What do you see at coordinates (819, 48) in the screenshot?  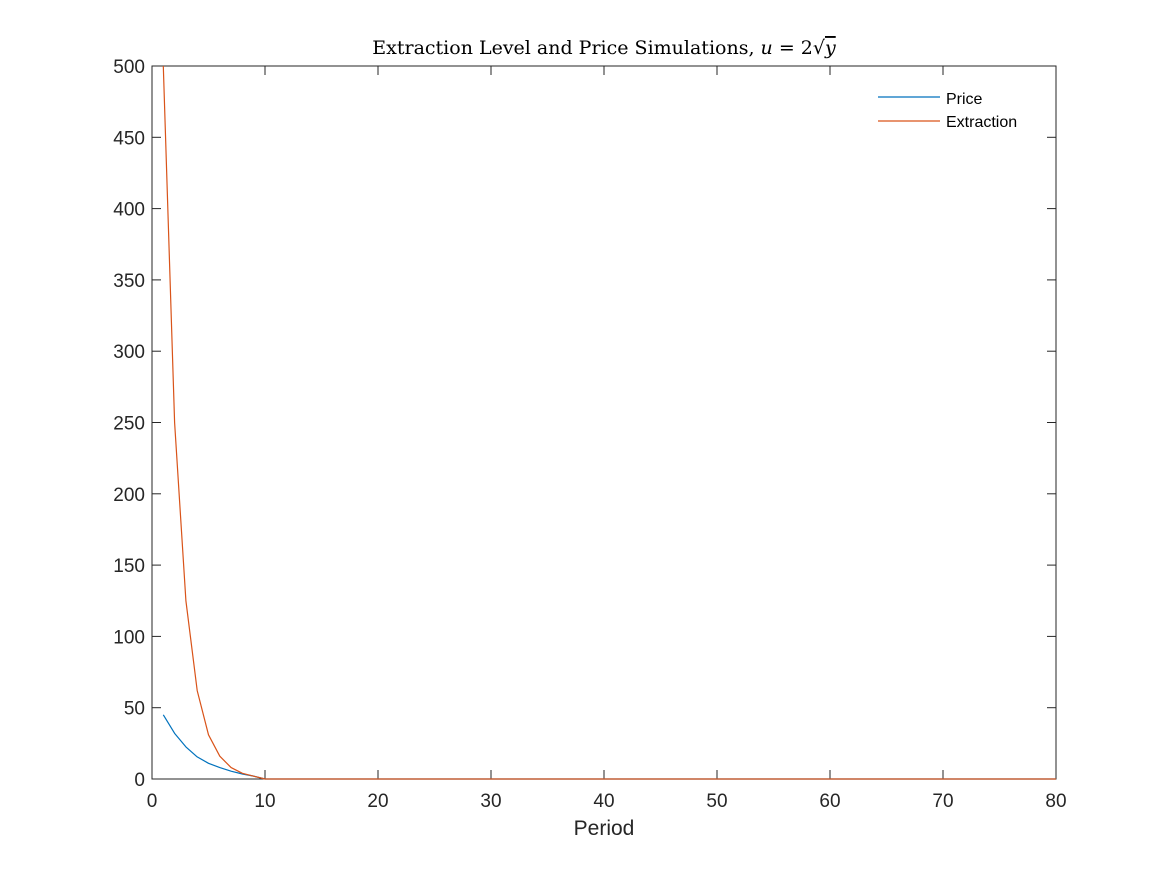 I see `title-math-sqrt: √` at bounding box center [819, 48].